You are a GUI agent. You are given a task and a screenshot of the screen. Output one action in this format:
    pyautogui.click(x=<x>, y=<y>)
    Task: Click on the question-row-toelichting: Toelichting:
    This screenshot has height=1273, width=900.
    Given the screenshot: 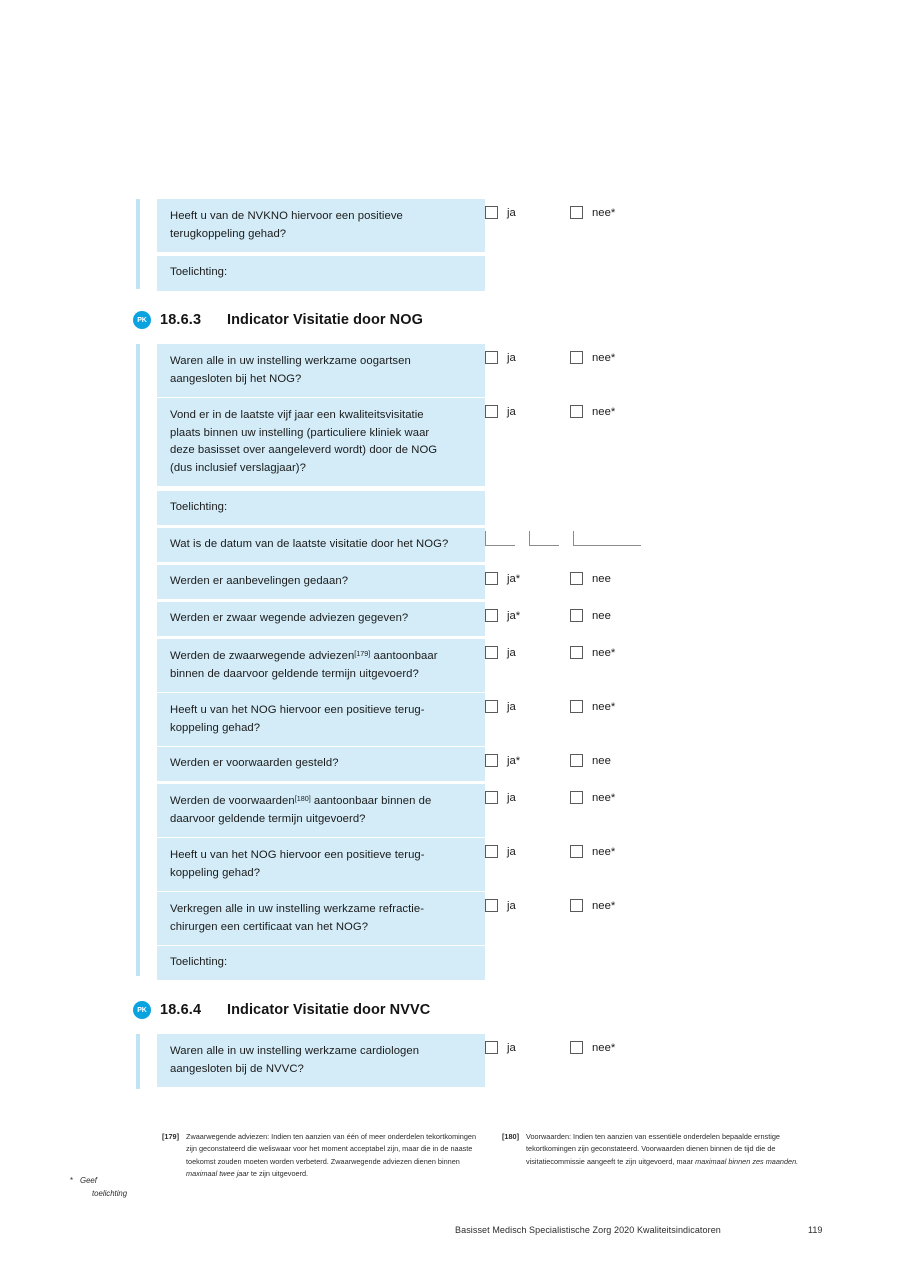 What is the action you would take?
    pyautogui.click(x=321, y=273)
    